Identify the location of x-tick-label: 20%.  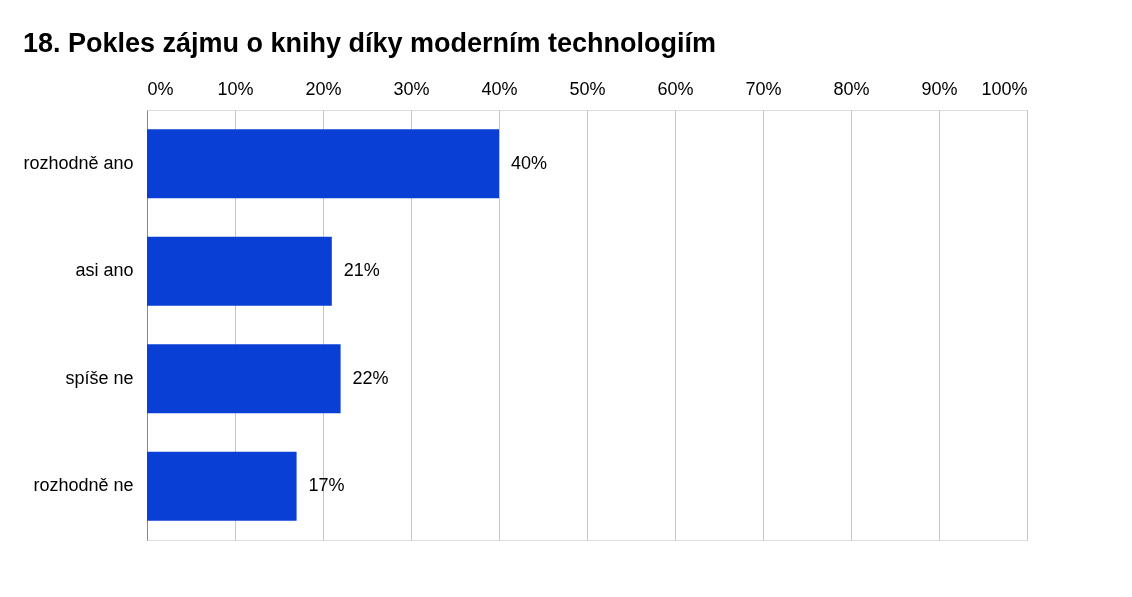
(323, 88).